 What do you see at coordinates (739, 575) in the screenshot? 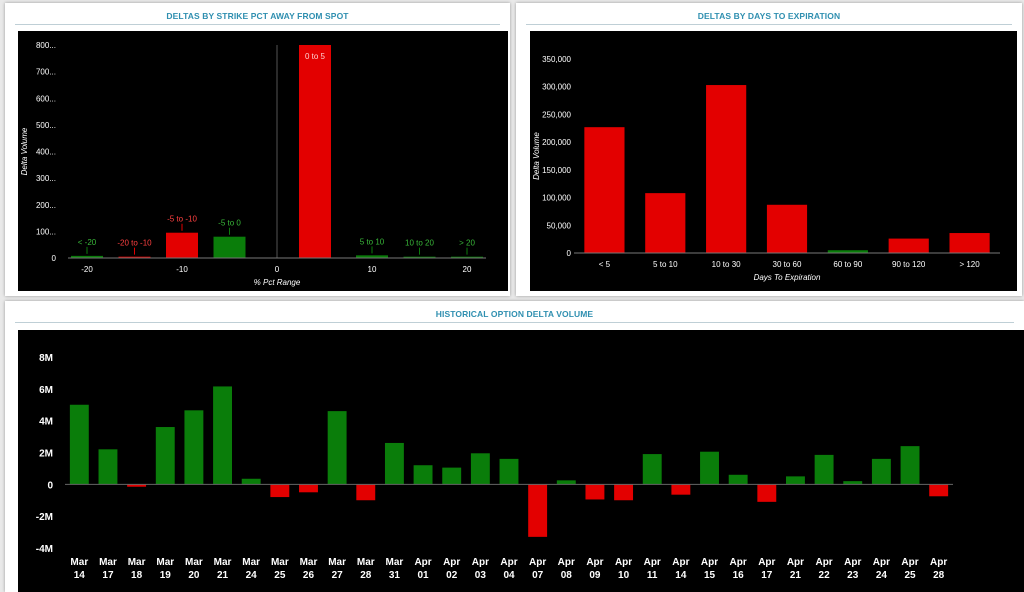
I see `x-tick-day: 16` at bounding box center [739, 575].